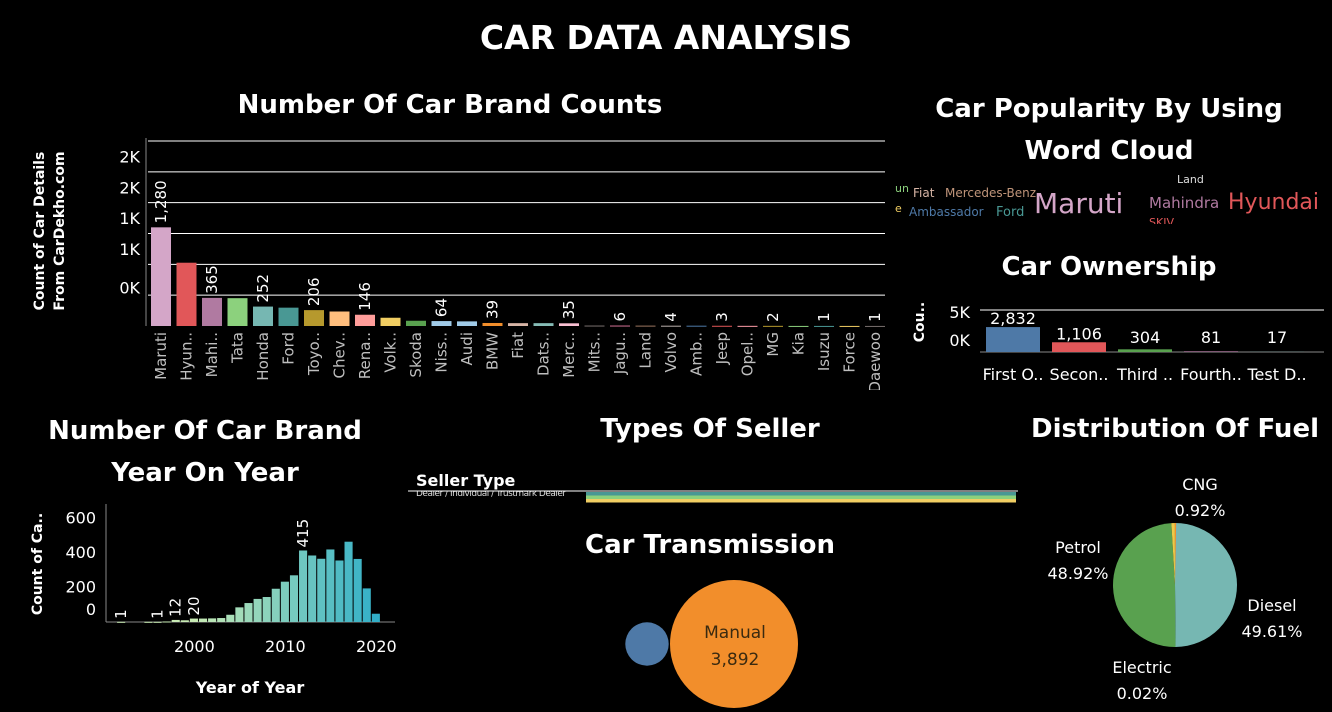  Describe the element at coordinates (187, 356) in the screenshot. I see `brand-x-tick: Hyun..` at that location.